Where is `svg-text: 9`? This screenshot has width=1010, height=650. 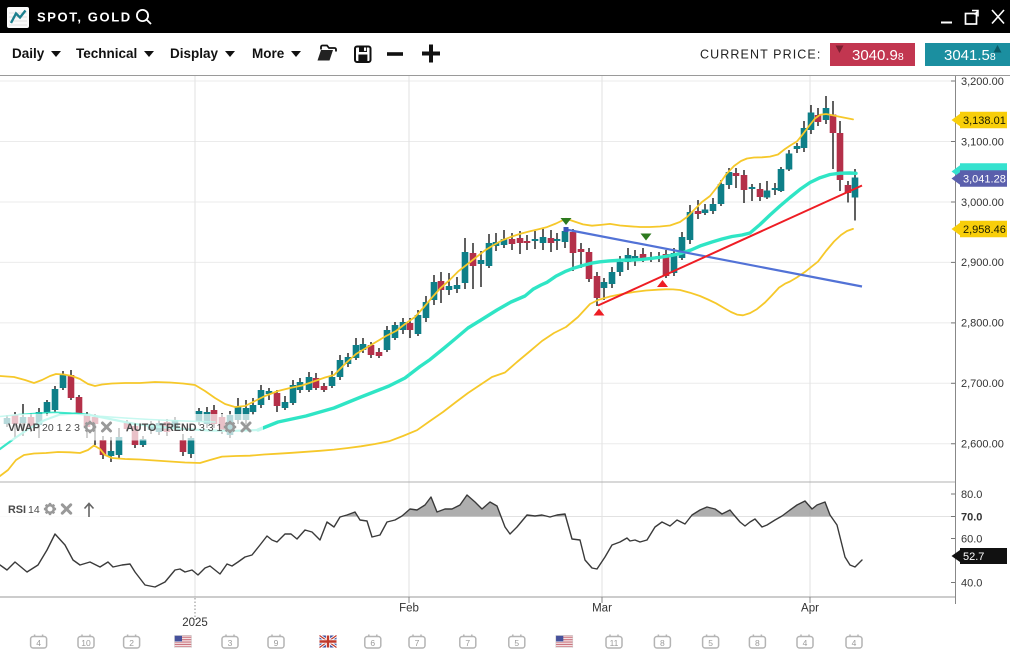
svg-text: 9 is located at coordinates (276, 643).